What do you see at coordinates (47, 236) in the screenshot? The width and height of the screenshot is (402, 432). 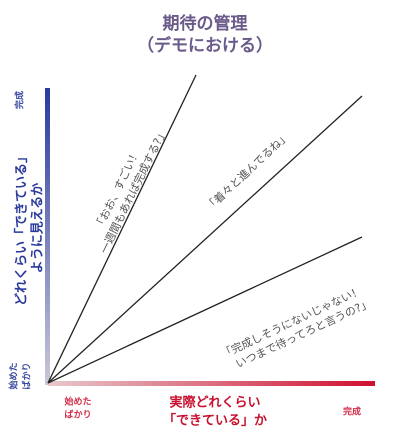 I see `y-axis` at bounding box center [47, 236].